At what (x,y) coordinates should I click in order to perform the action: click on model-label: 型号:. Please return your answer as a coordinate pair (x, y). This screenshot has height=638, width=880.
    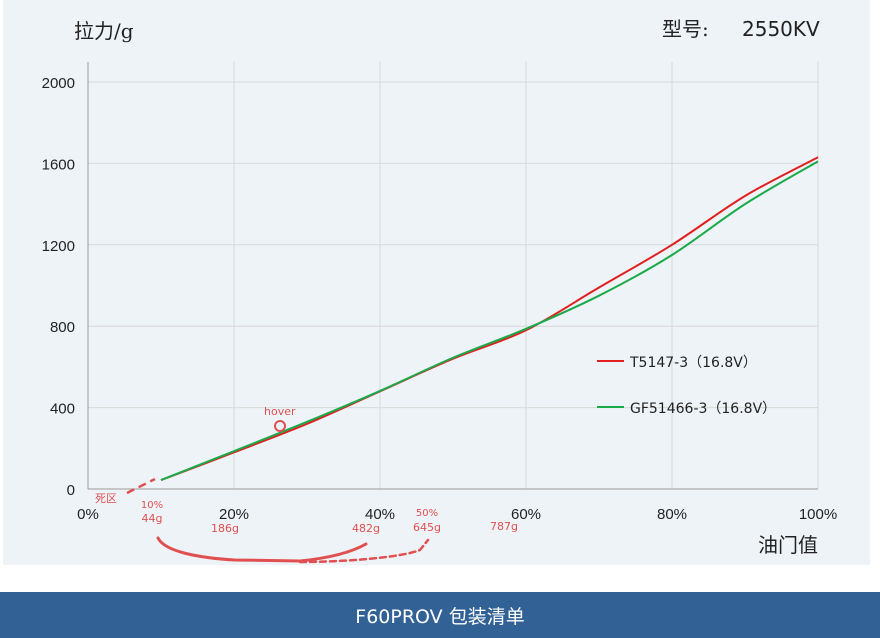
    Looking at the image, I should click on (685, 29).